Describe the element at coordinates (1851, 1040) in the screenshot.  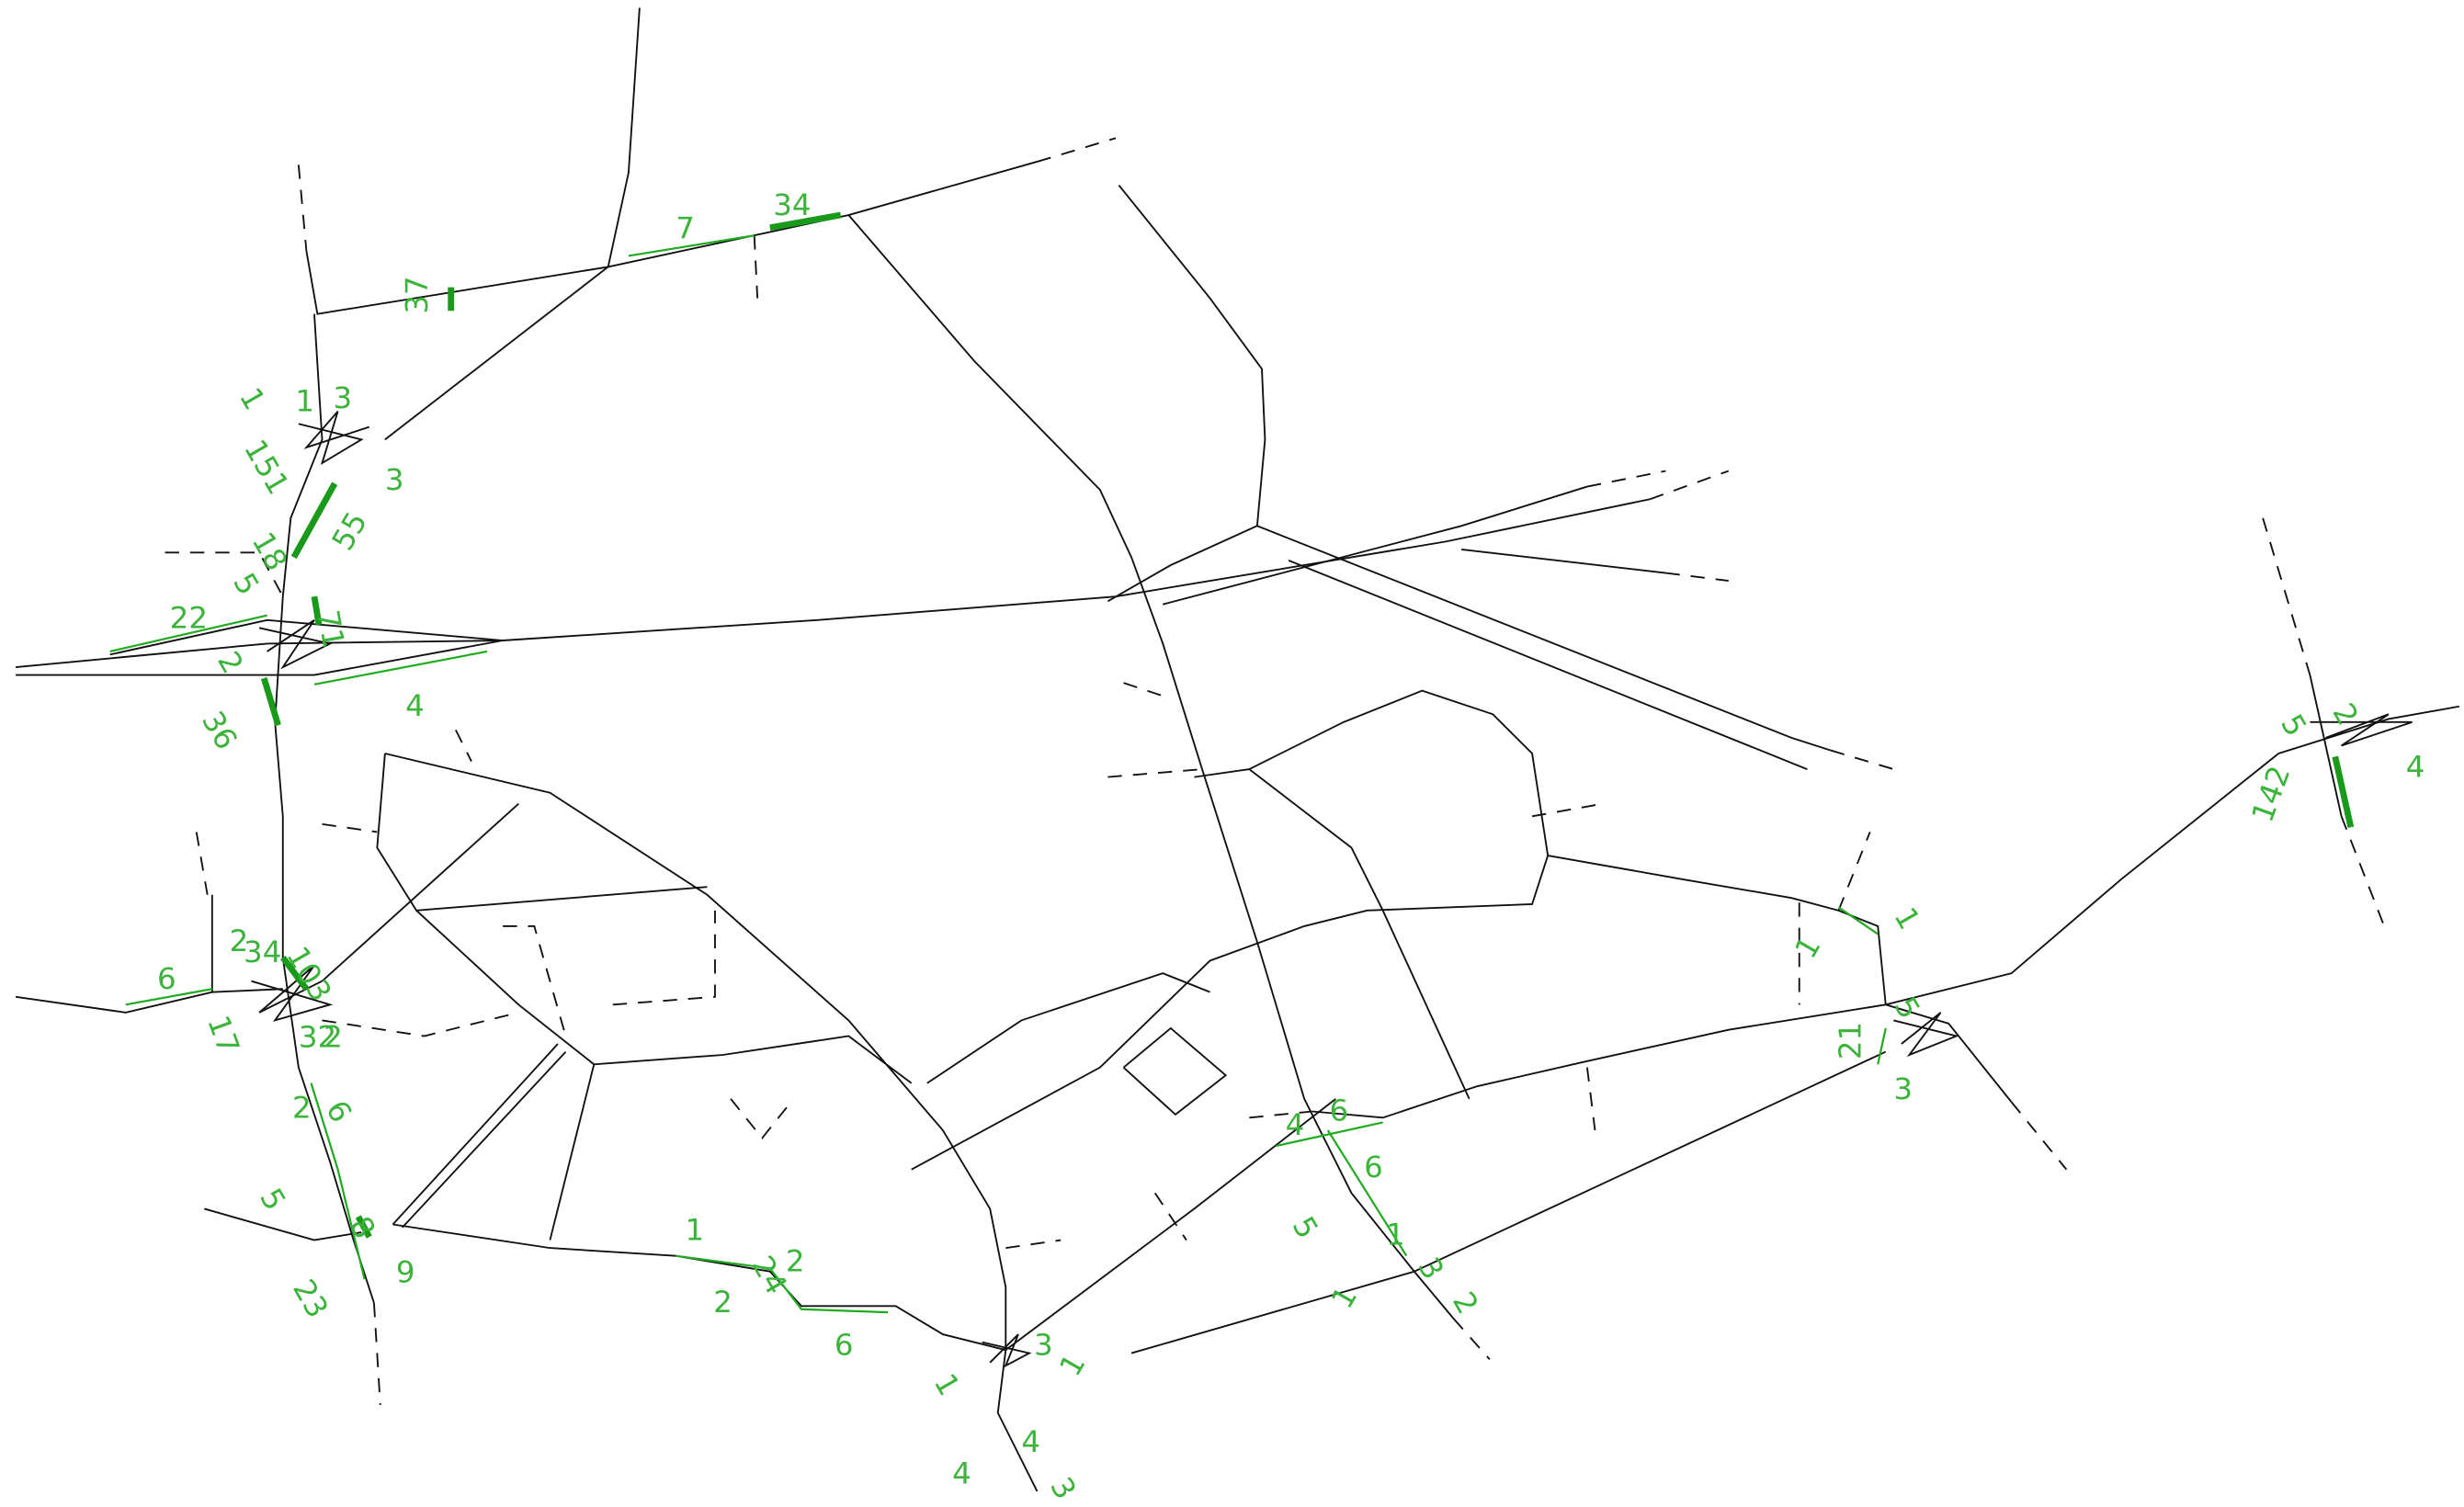
I see `link-label: 21` at that location.